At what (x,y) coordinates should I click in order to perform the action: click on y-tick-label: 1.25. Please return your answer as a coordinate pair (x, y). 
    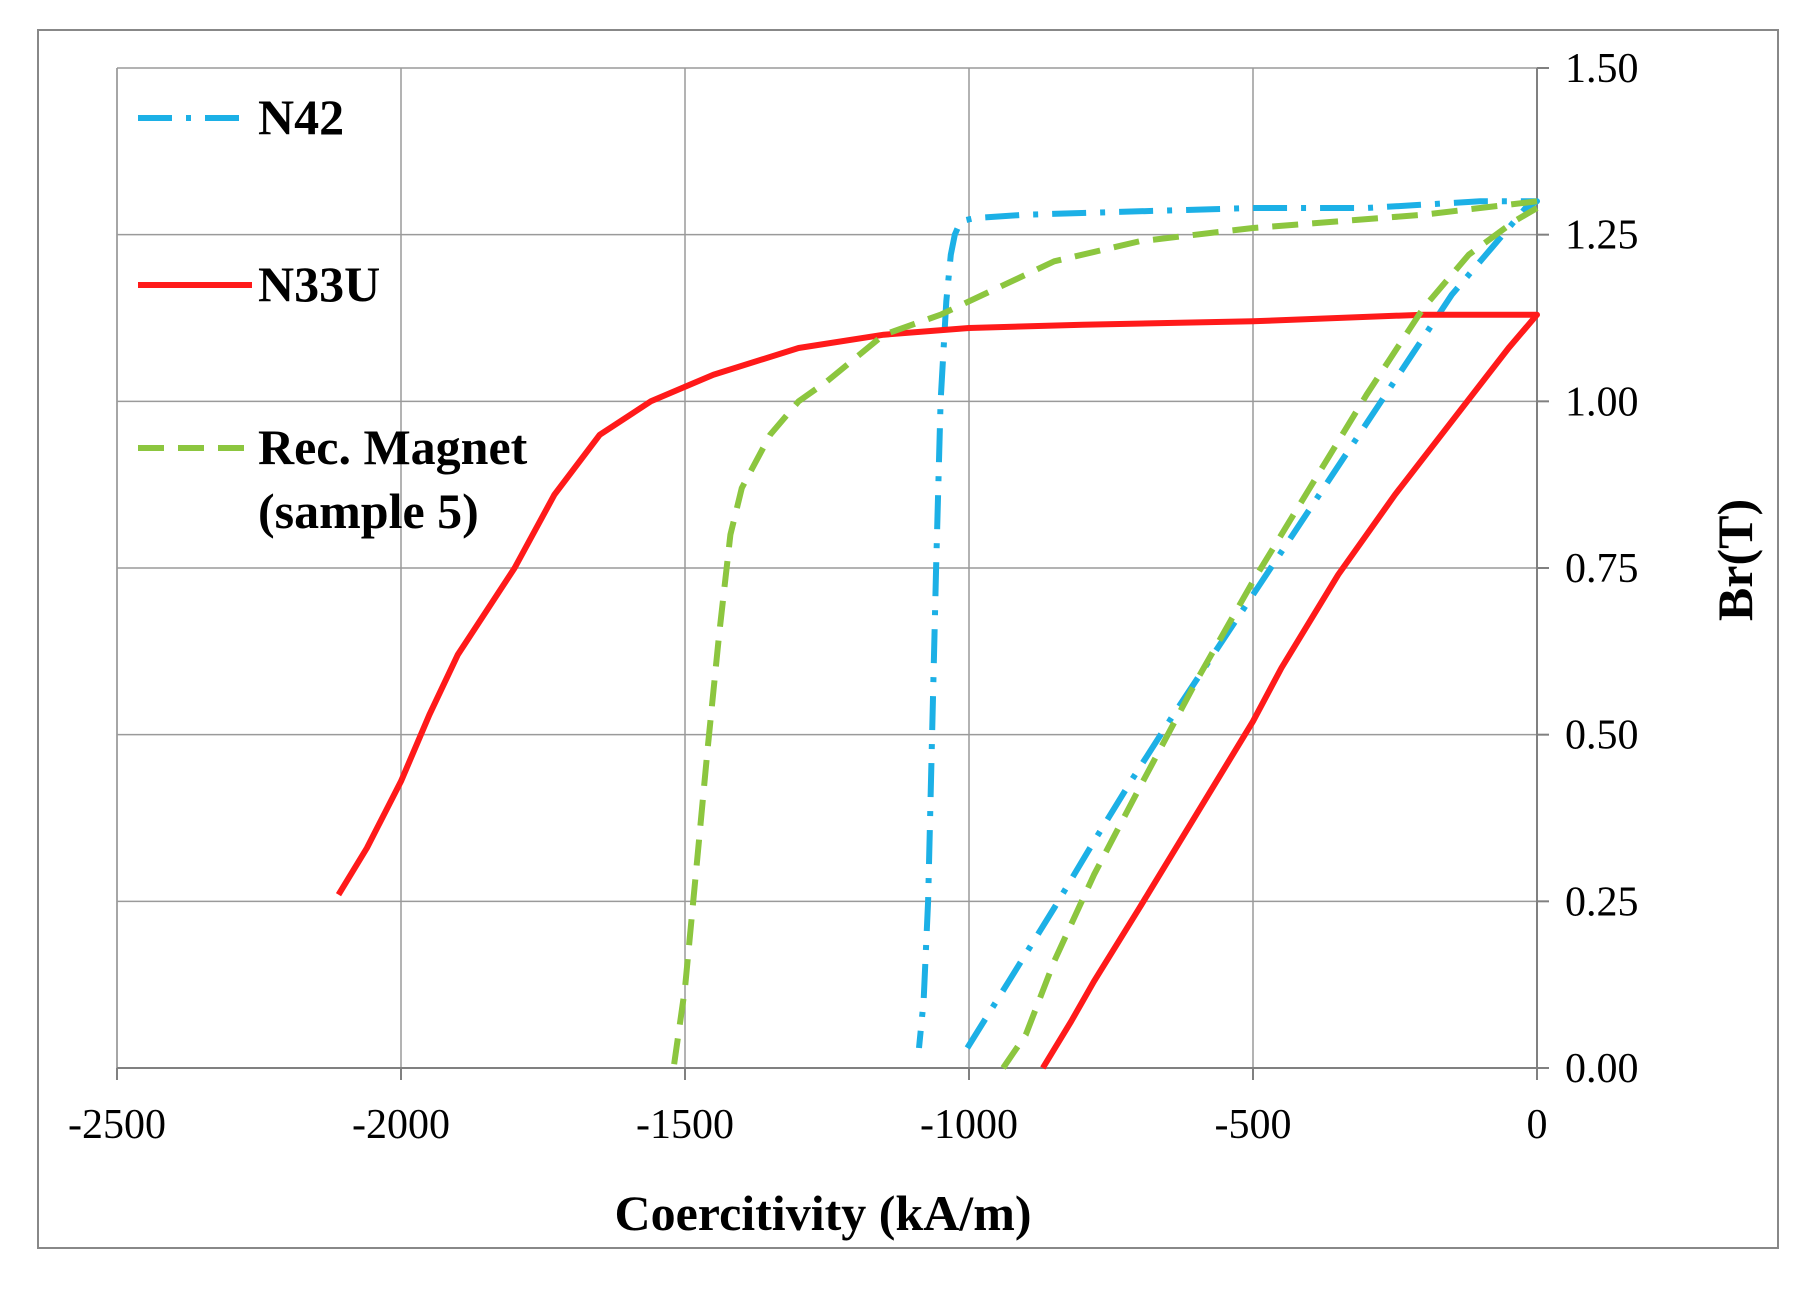
    Looking at the image, I should click on (1602, 236).